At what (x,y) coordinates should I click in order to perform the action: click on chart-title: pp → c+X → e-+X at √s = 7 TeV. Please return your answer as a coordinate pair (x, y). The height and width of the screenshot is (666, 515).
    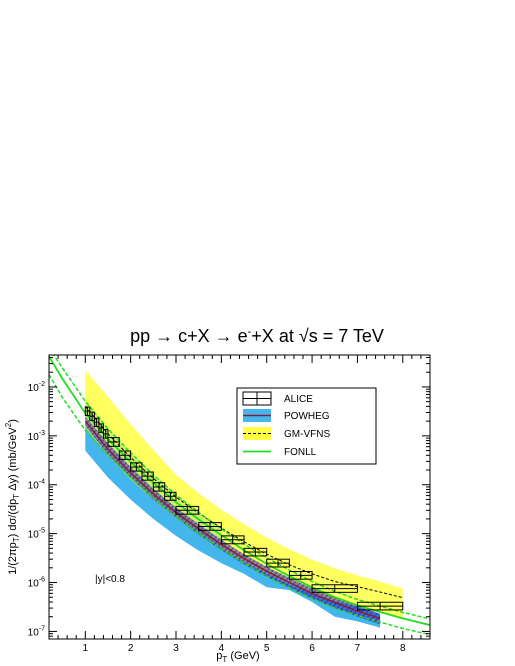
    Looking at the image, I should click on (257, 336).